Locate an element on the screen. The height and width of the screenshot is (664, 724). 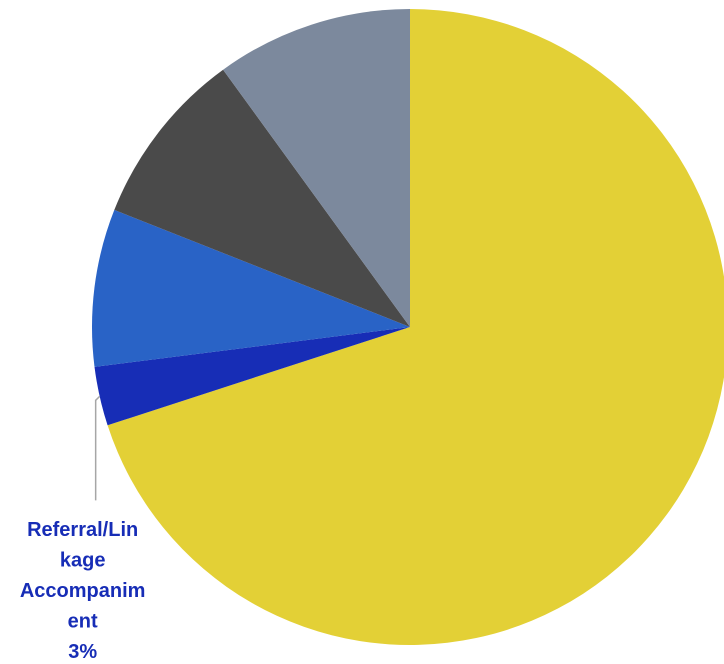
slice-label-line: Referral/Lin is located at coordinates (82, 530).